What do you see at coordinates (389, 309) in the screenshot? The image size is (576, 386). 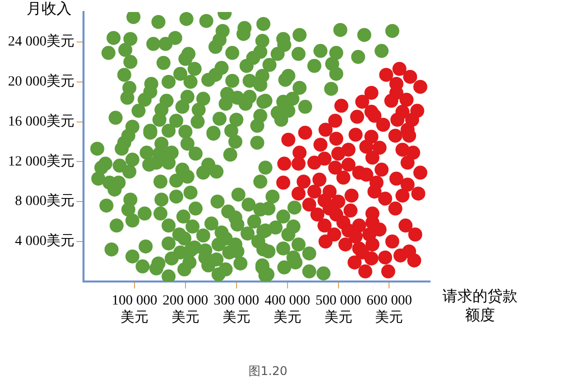 I see `x-tick-label: 600 000 美元` at bounding box center [389, 309].